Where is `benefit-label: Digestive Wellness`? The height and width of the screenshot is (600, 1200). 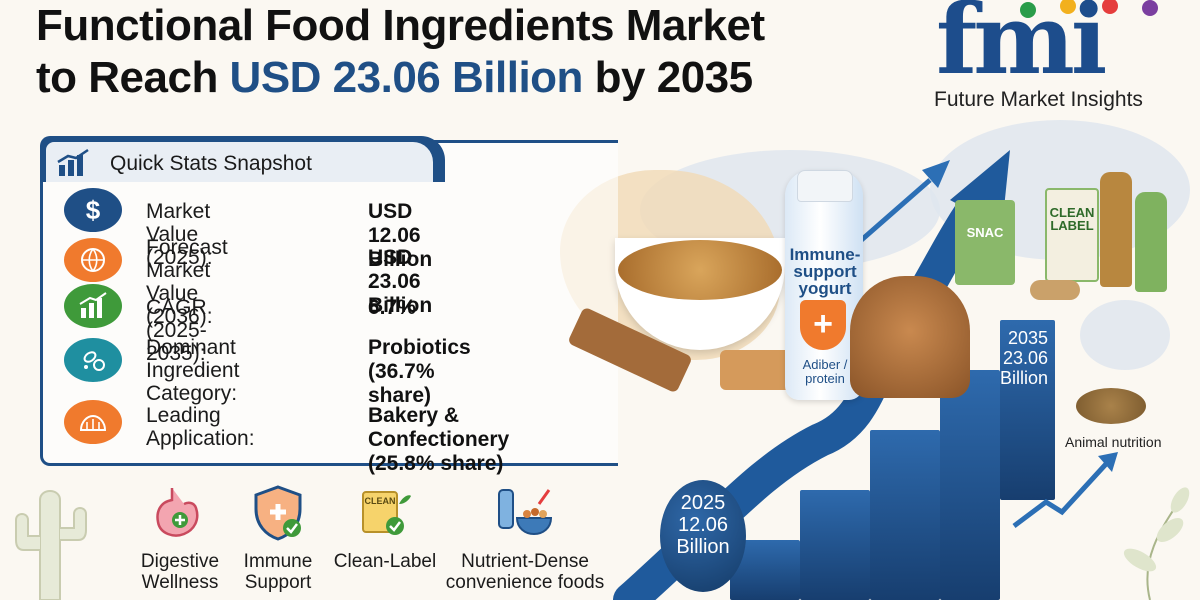 benefit-label: Digestive Wellness is located at coordinates (180, 572).